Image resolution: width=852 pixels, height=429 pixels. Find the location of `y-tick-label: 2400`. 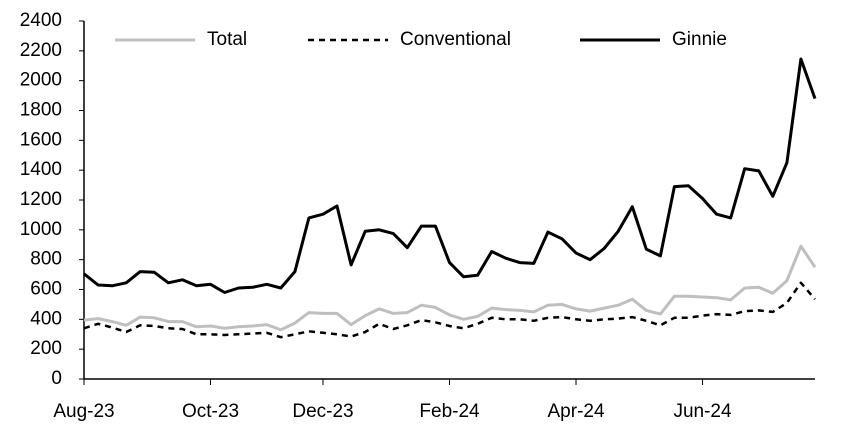

y-tick-label: 2400 is located at coordinates (41, 20).